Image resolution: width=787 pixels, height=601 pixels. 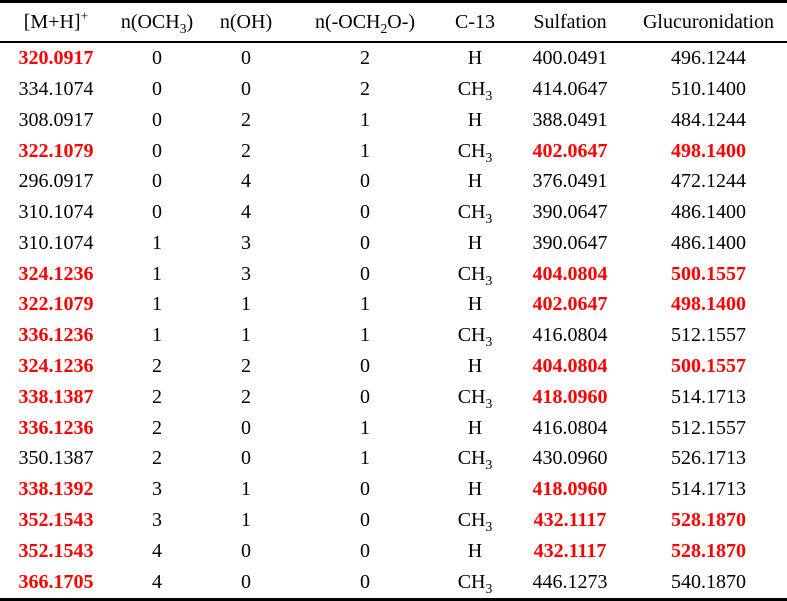 What do you see at coordinates (570, 150) in the screenshot?
I see `cell-sulfation: 402.0647` at bounding box center [570, 150].